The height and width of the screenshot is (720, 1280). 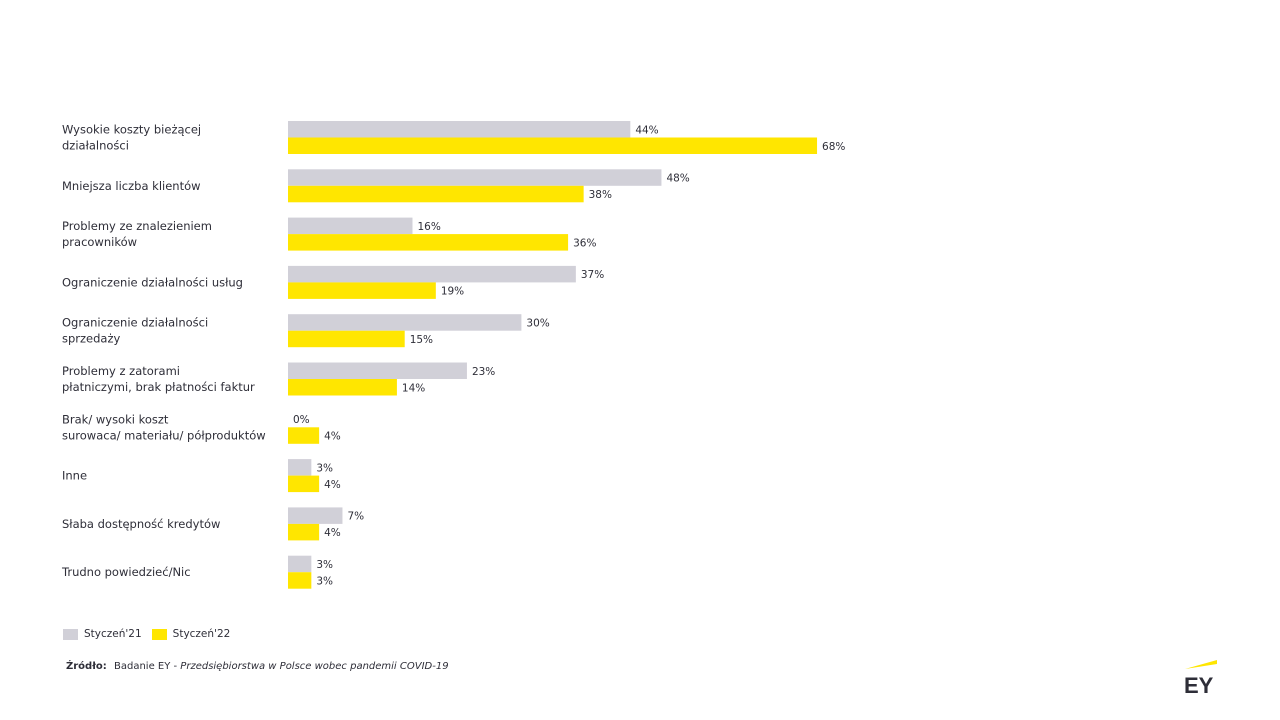 I want to click on category-label-line: Mniejsza liczba klientów, so click(x=131, y=186).